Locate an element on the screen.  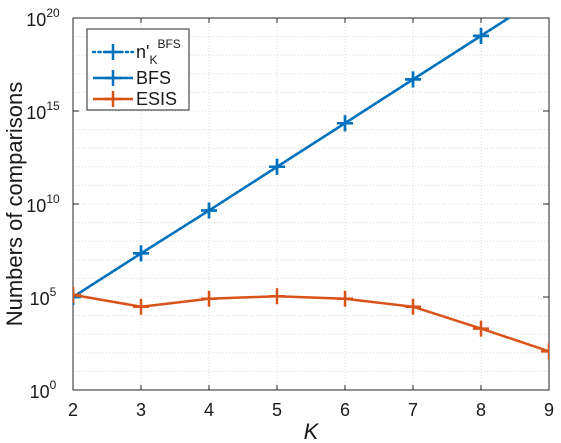
legend-marker-bfs is located at coordinates (113, 78).